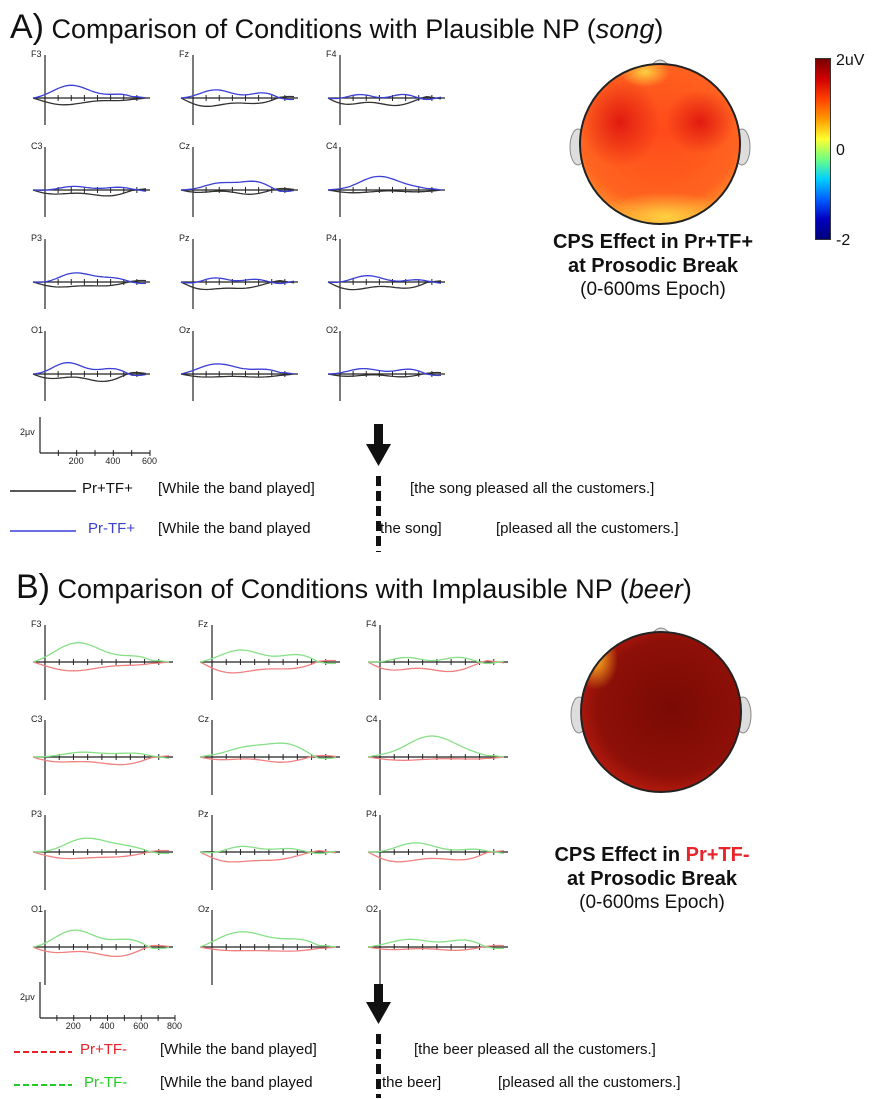  What do you see at coordinates (238, 363) in the screenshot?
I see `erp-plot-oz: Oz` at bounding box center [238, 363].